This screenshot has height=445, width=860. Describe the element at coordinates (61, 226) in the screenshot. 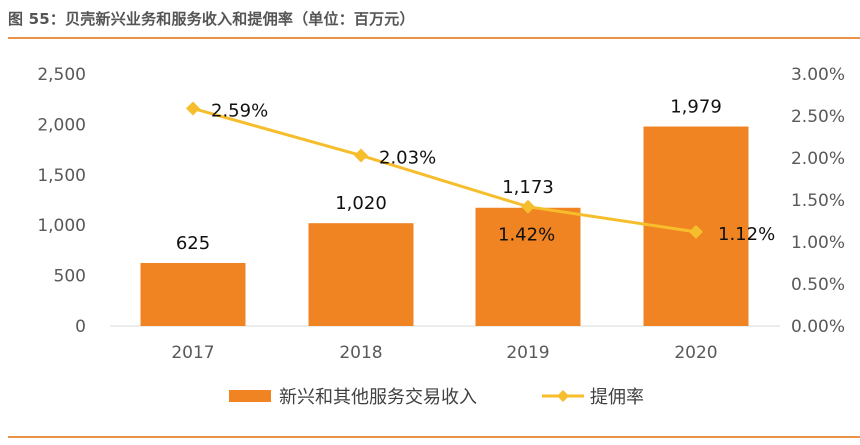

I see `left-axis-tick: 1,000` at that location.